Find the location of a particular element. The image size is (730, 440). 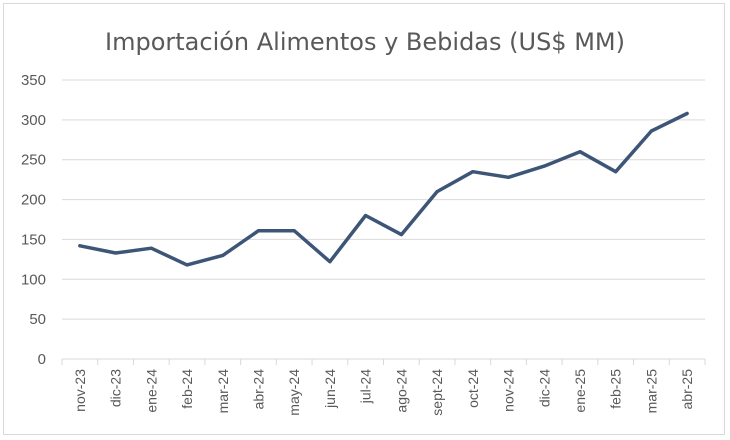

y-tick-label: 150 is located at coordinates (33, 239).